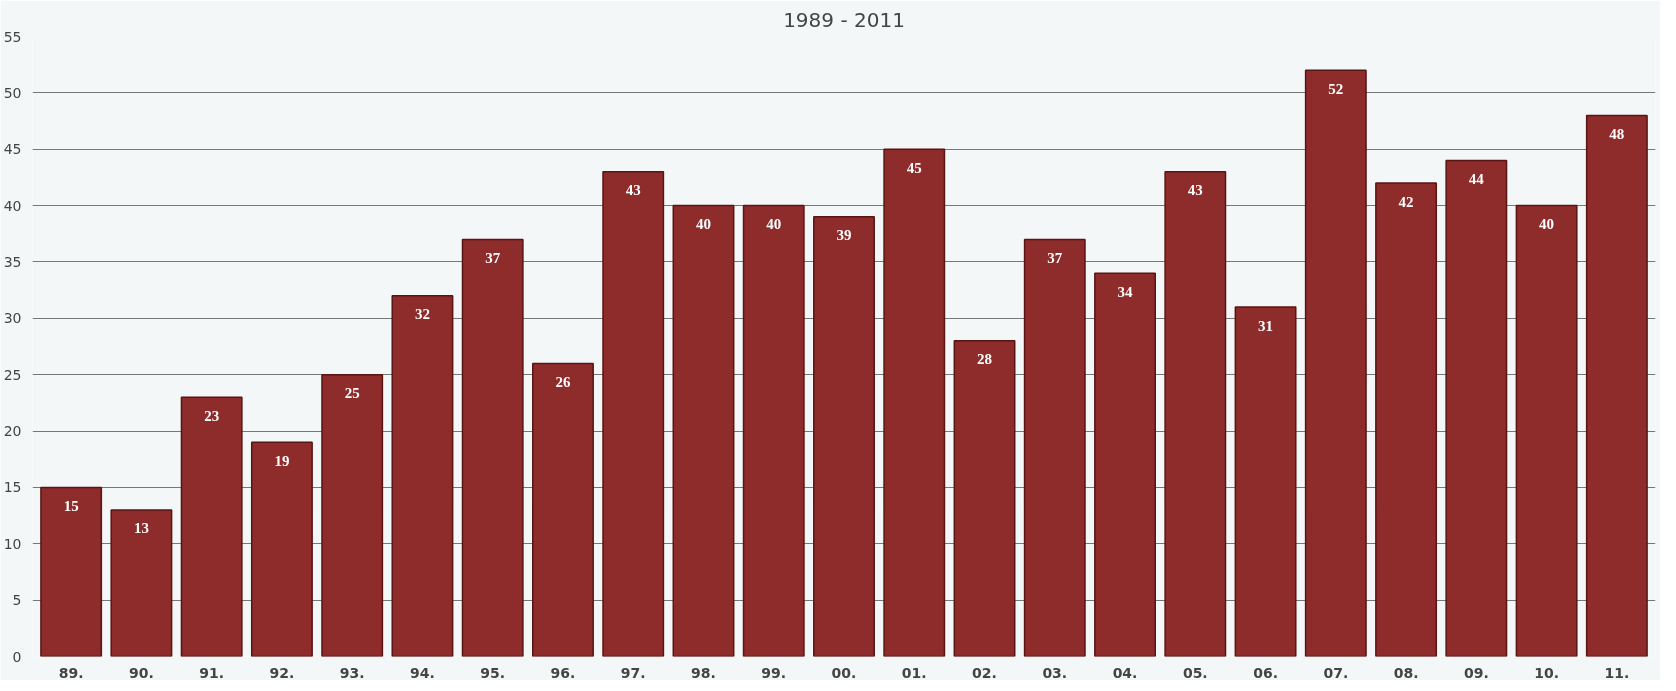 This screenshot has height=691, width=1676. Describe the element at coordinates (914, 672) in the screenshot. I see `x-tick-label: 01.` at that location.